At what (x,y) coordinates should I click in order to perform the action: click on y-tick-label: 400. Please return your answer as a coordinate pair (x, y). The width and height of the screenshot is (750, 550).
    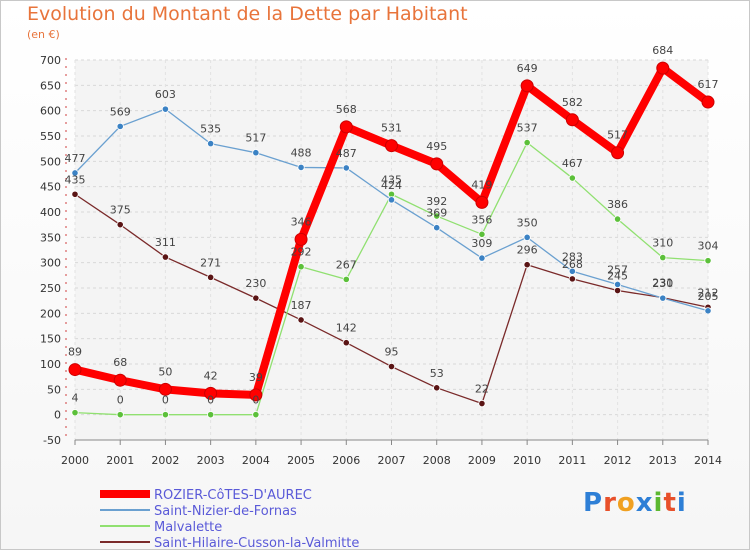
    Looking at the image, I should click on (50, 212).